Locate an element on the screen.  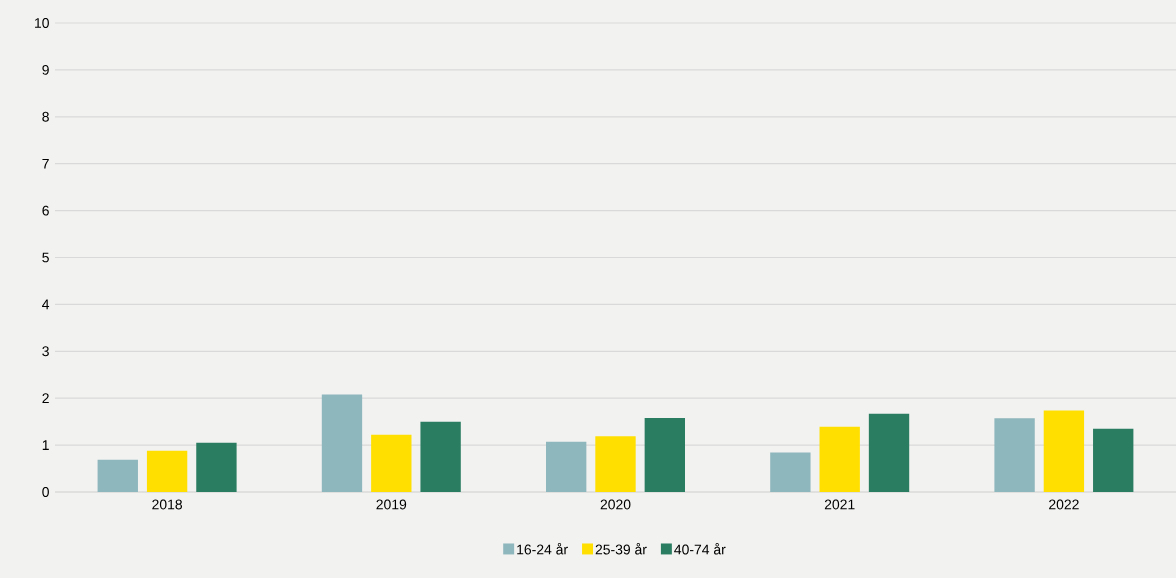
legend-label: 16-24 år is located at coordinates (542, 549).